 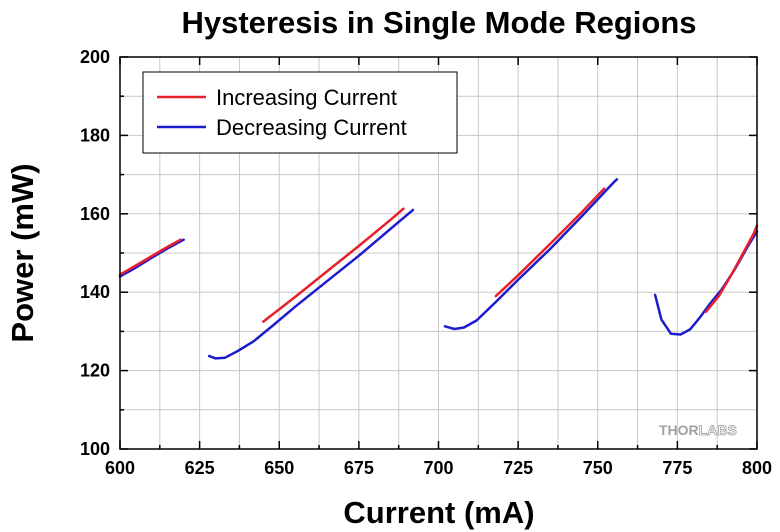 I want to click on thorlabs-watermark: THORLABS, so click(x=698, y=430).